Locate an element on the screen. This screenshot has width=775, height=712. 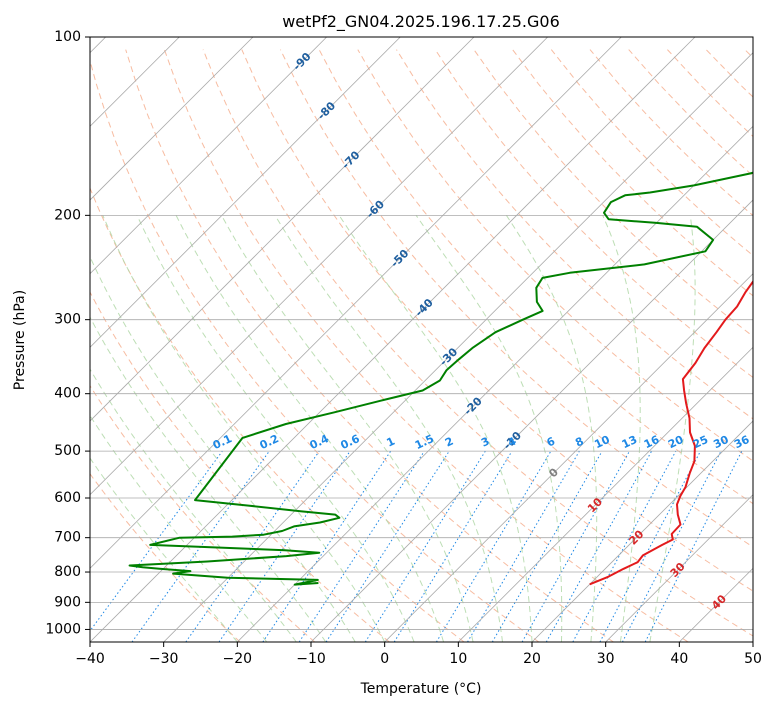
mixing-ratio-label: 0.1 is located at coordinates (222, 442).